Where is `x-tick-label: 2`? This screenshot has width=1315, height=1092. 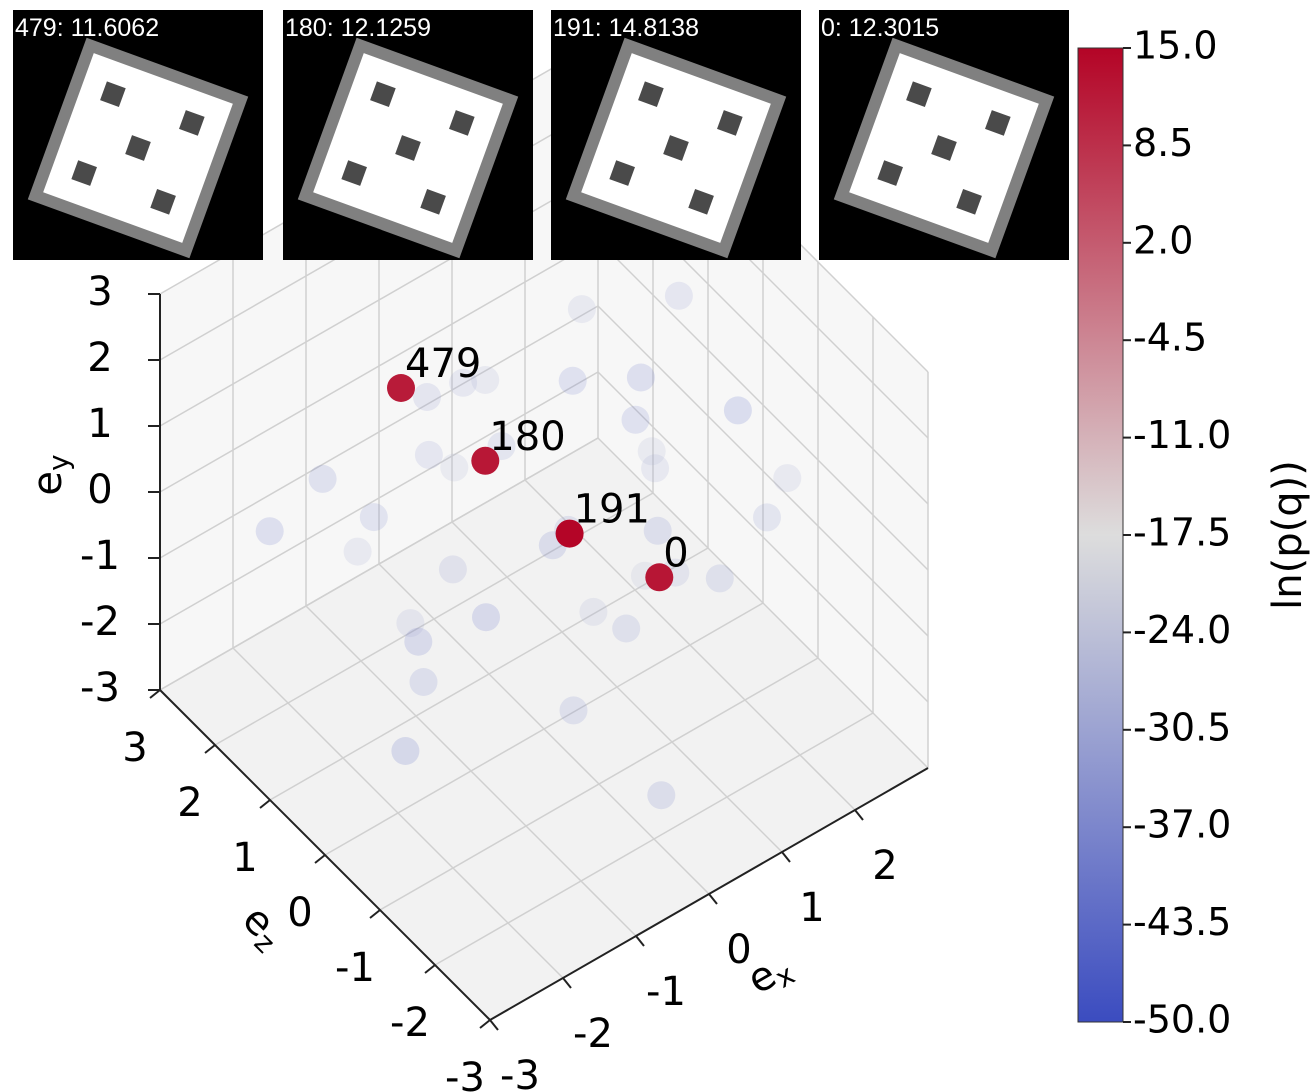
x-tick-label: 2 is located at coordinates (884, 866).